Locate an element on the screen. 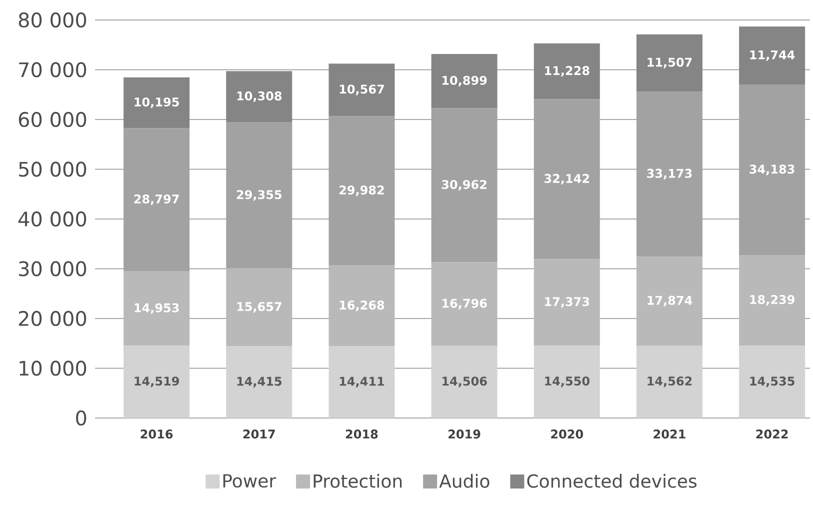 Image resolution: width=813 pixels, height=509 pixels. data-label: 10,308 is located at coordinates (259, 96).